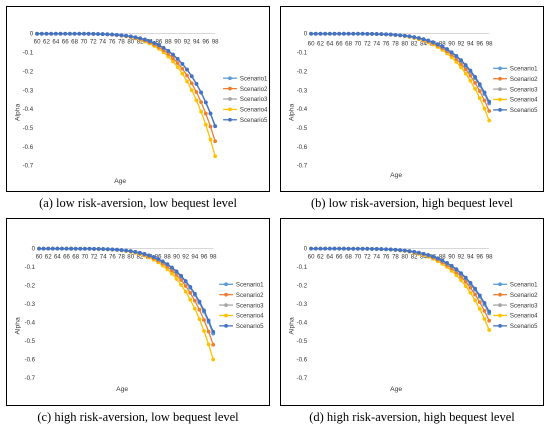  Describe the element at coordinates (376, 44) in the screenshot. I see `x-tick-label: 74` at that location.